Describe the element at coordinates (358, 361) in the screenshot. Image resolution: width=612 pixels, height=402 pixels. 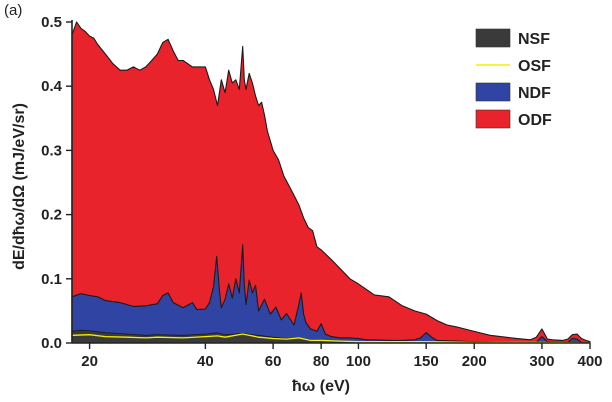
I see `x-tick-label: 100` at that location.